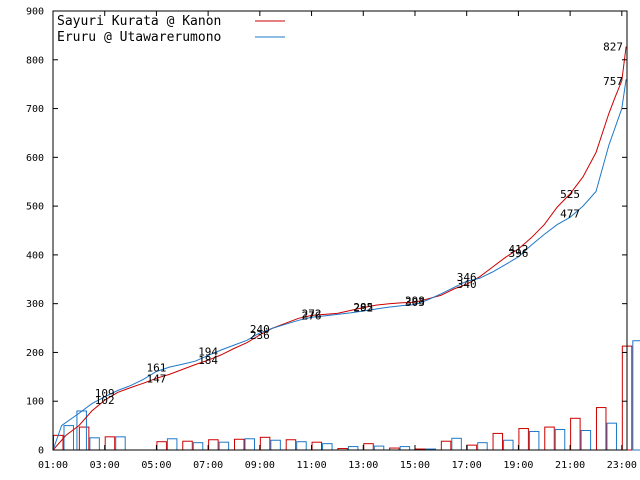  I want to click on y-tick-label: 100, so click(35, 402).